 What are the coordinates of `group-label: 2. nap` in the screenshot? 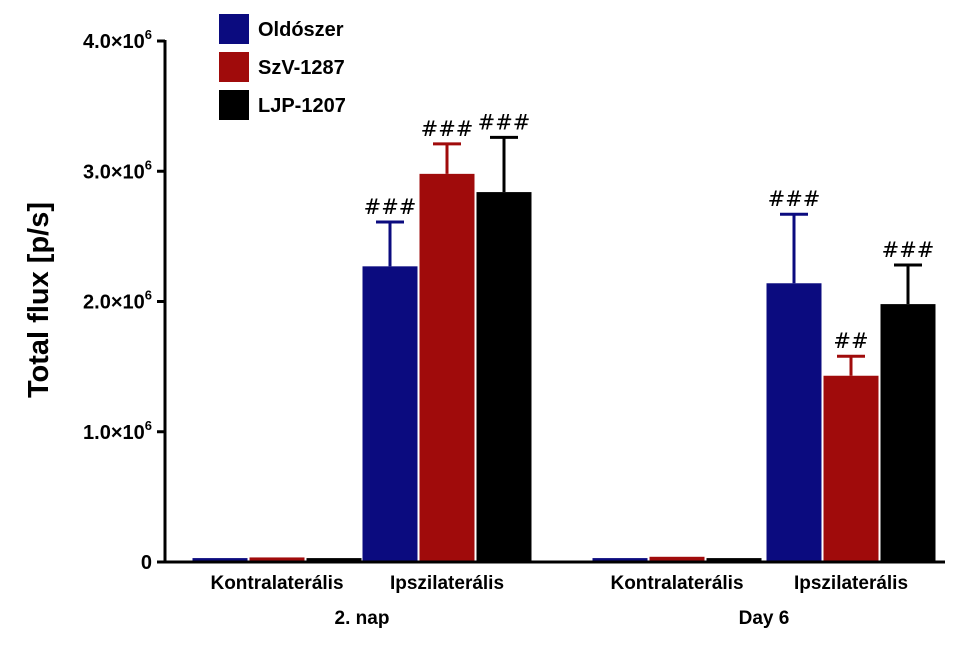 It's located at (362, 618).